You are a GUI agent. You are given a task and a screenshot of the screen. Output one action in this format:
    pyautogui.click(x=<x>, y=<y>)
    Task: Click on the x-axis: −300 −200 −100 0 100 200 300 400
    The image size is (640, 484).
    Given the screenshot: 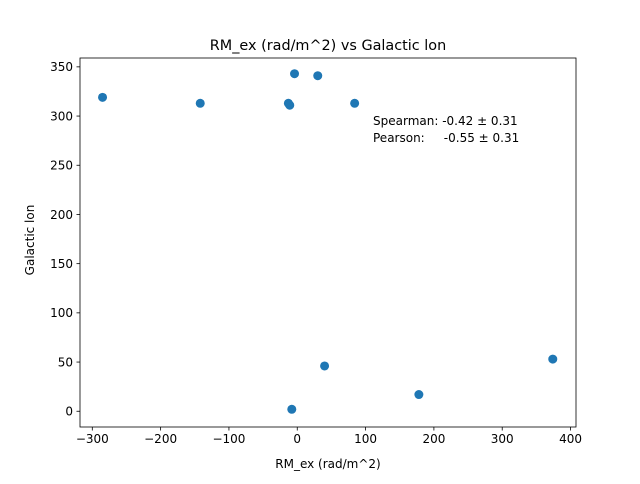 What is the action you would take?
    pyautogui.click(x=329, y=436)
    